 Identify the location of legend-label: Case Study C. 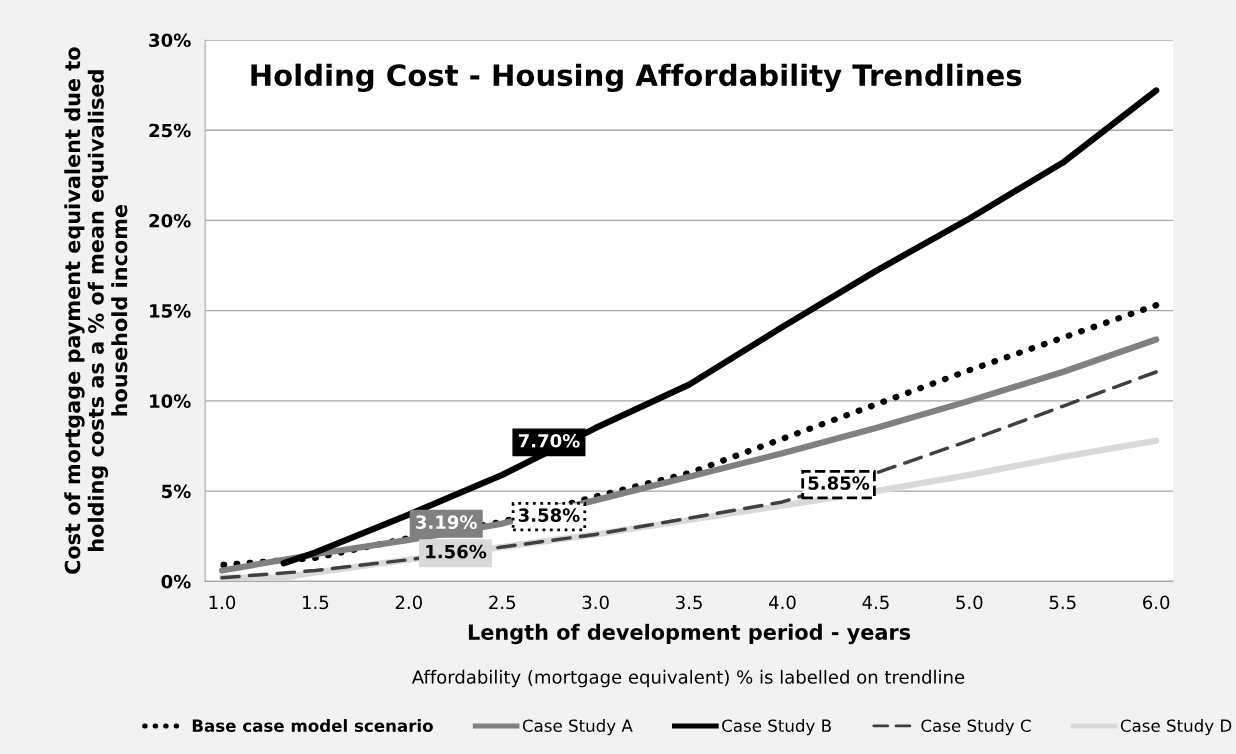
(976, 727).